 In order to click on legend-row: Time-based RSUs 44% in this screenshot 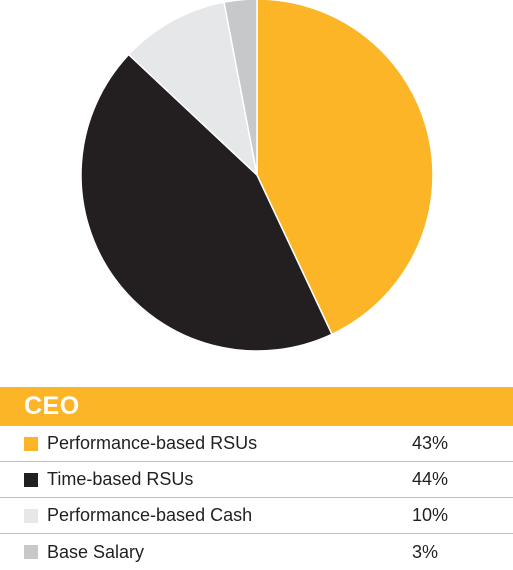, I will do `click(256, 480)`.